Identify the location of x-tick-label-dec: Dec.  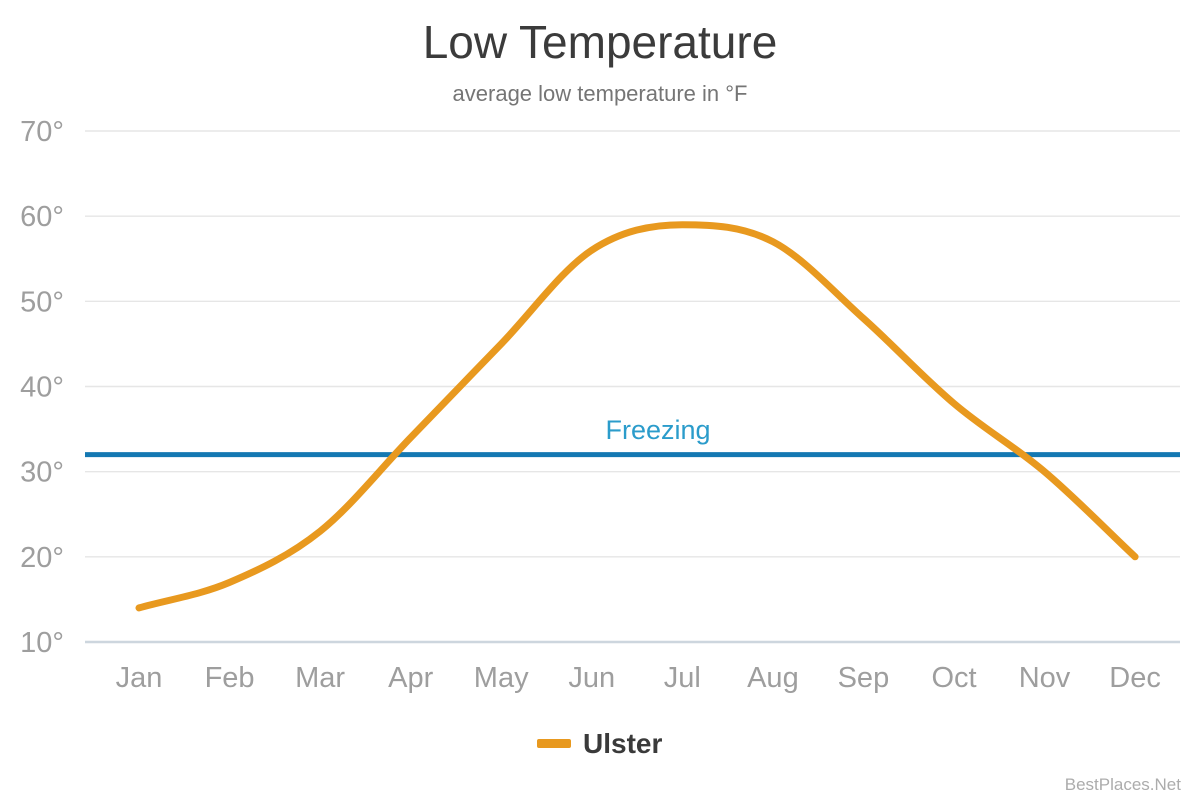
(1135, 678).